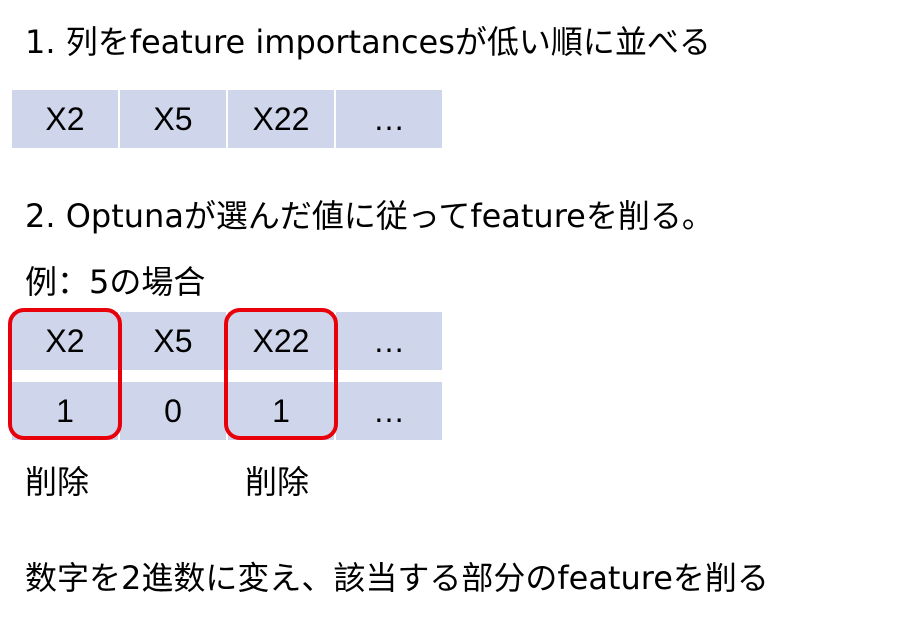 This screenshot has height=624, width=908. Describe the element at coordinates (281, 119) in the screenshot. I see `table1-cell-x22: X22` at that location.